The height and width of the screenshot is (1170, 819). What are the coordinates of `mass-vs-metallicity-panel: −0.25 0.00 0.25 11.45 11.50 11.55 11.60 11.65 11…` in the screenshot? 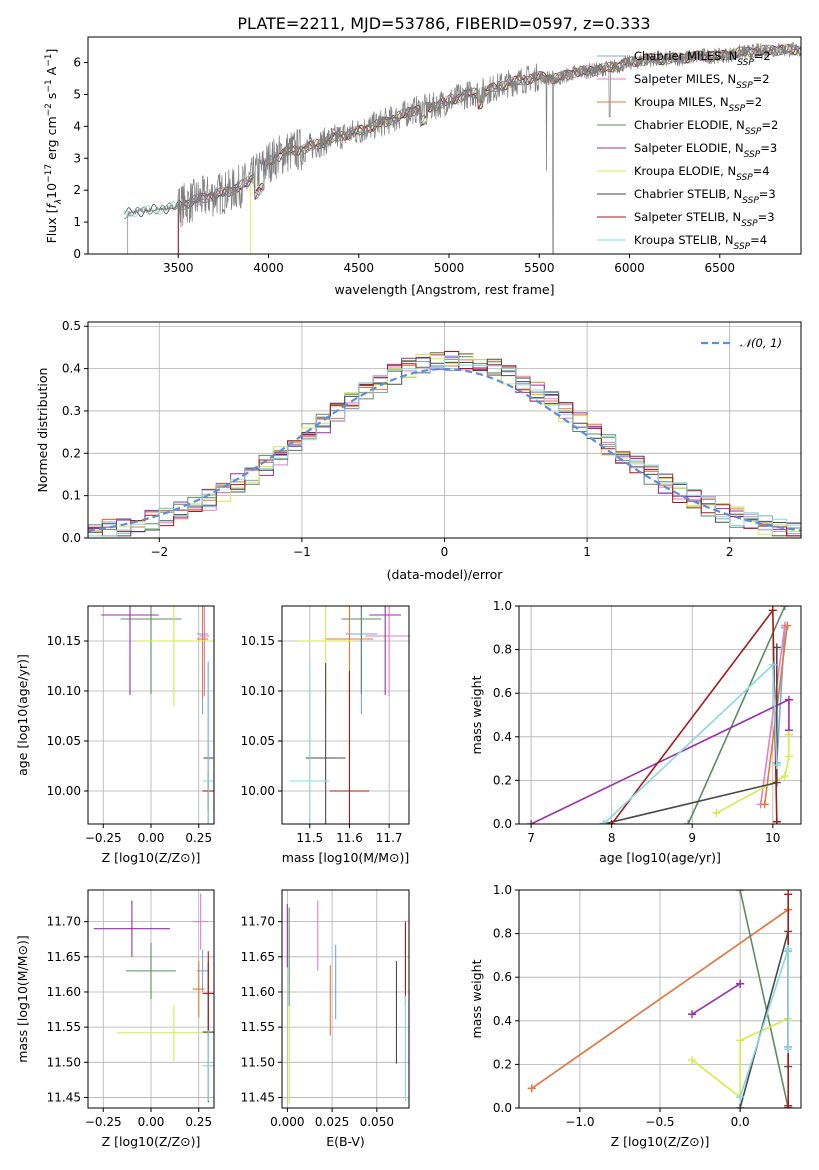 It's located at (115, 1019).